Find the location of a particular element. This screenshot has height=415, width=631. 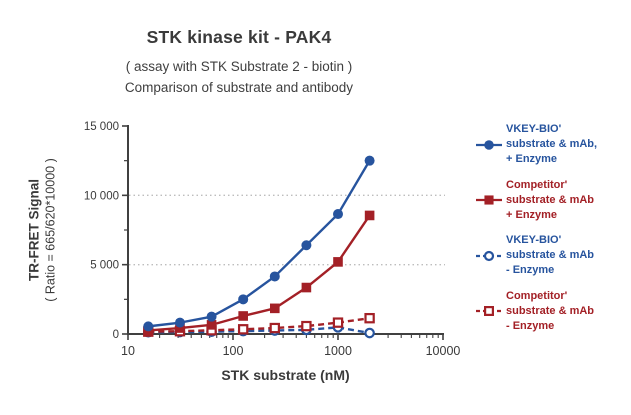

legend-item-1: Competitor' substrate & mAb + Enzyme is located at coordinates (553, 200).